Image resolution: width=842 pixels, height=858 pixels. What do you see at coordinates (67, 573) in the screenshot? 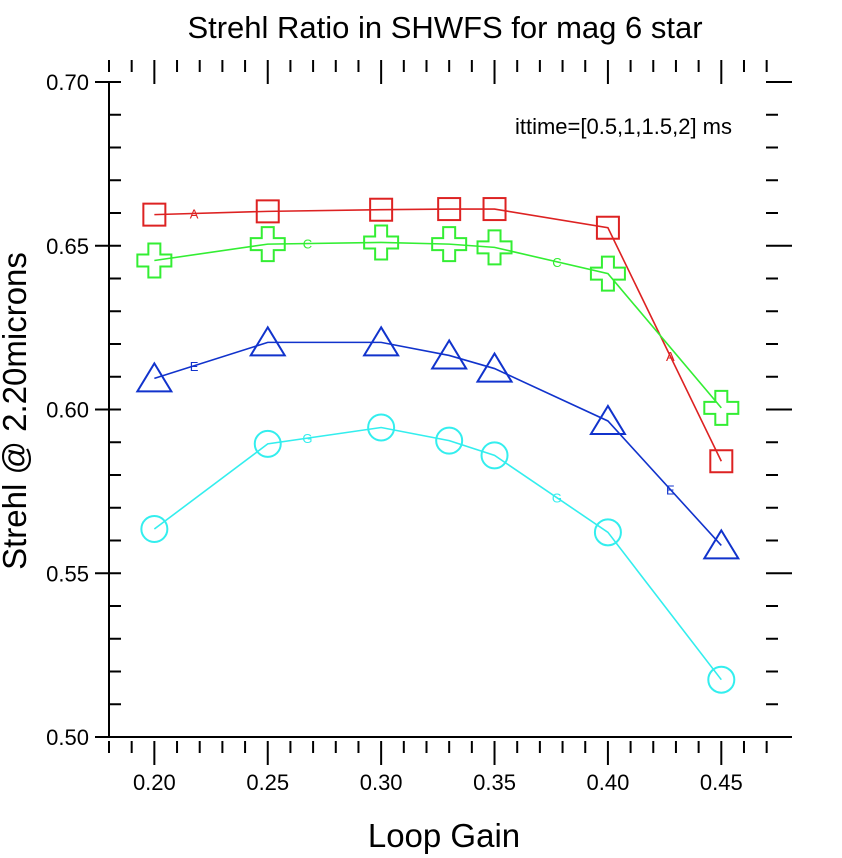
I see `y-tick-label: 0.55` at bounding box center [67, 573].